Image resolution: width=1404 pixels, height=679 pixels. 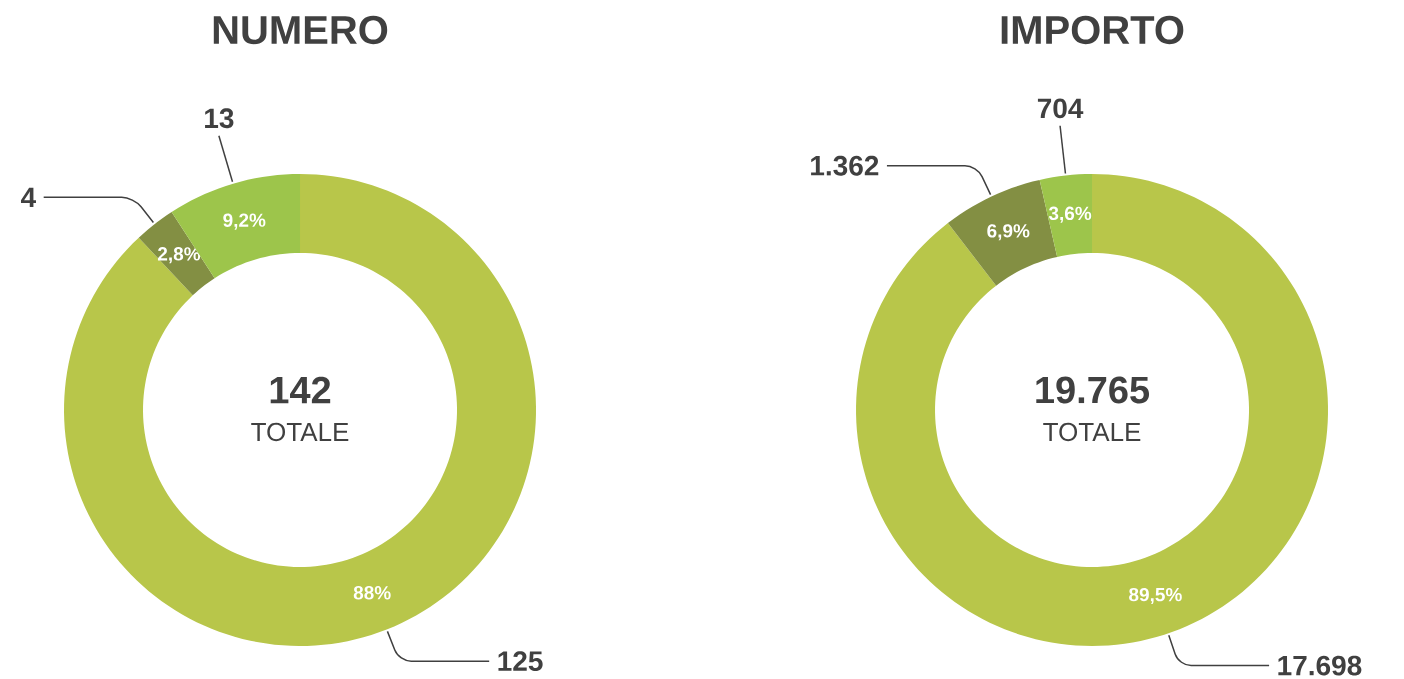 I want to click on text: 2,8%, so click(x=179, y=255).